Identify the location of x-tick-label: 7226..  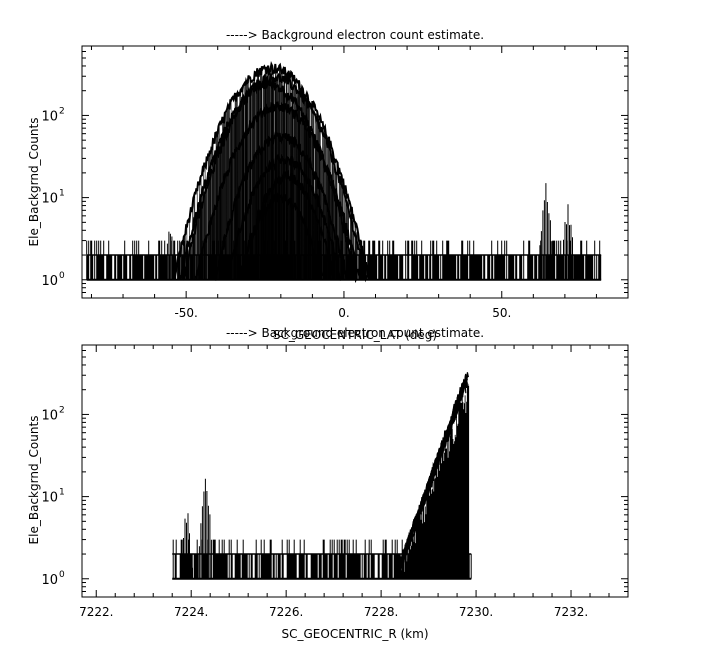
(286, 612).